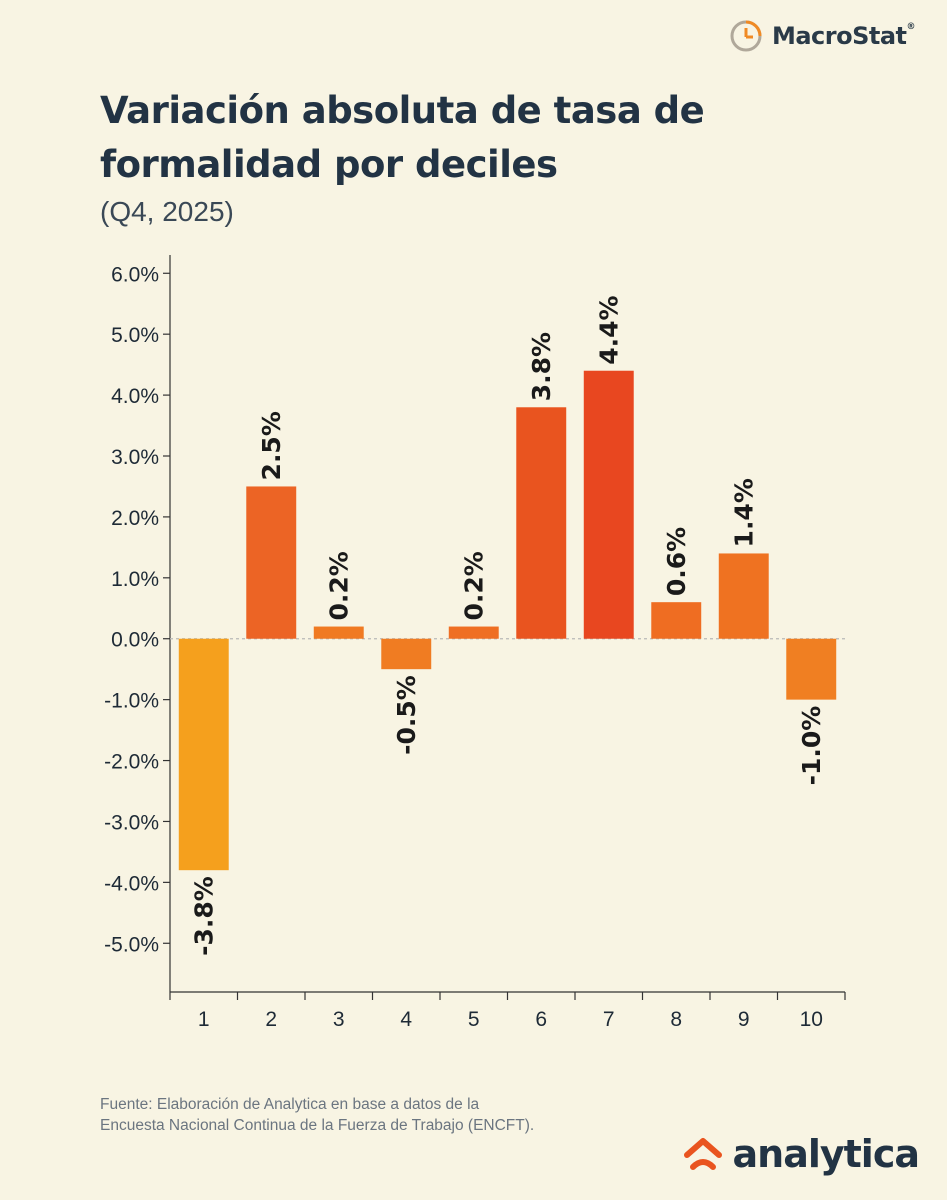 This screenshot has width=947, height=1200. Describe the element at coordinates (271, 445) in the screenshot. I see `bar-value-label: 2.5%` at that location.